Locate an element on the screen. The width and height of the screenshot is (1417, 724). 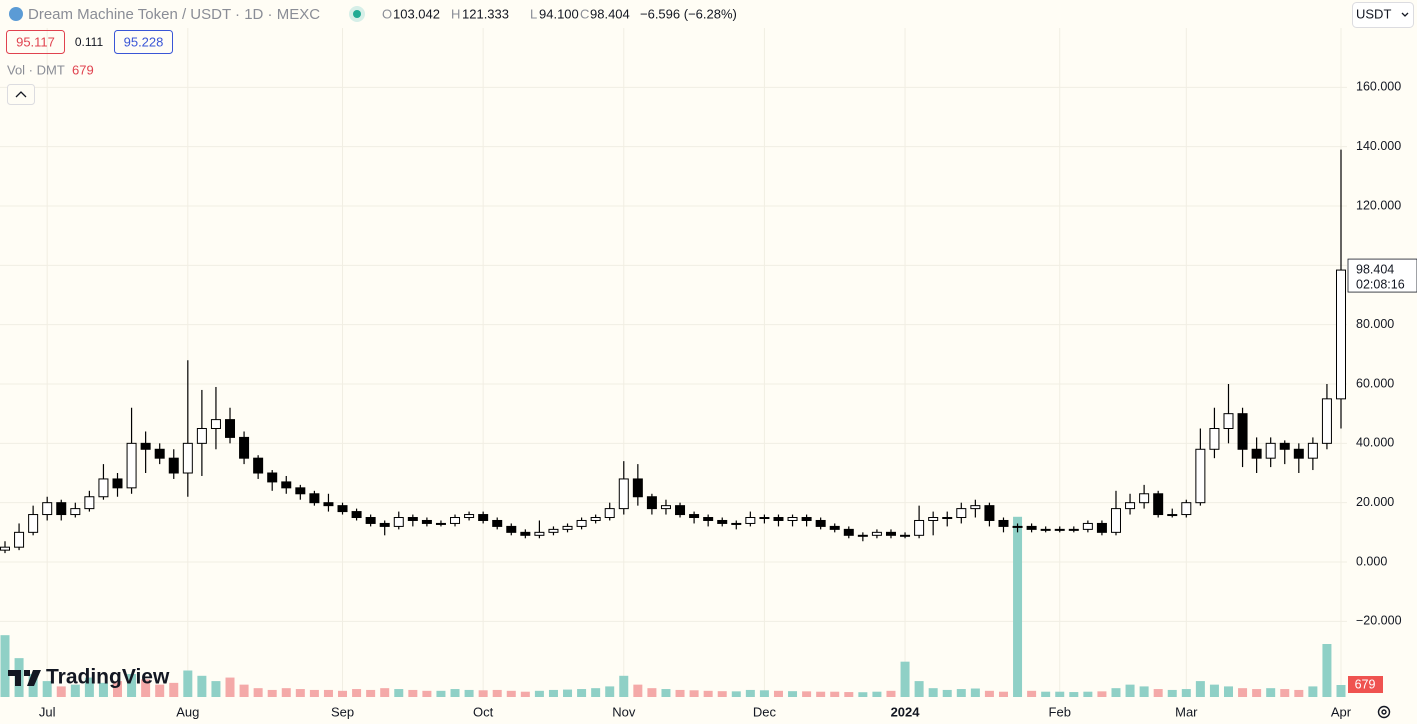
ask: 95.228 is located at coordinates (144, 41).